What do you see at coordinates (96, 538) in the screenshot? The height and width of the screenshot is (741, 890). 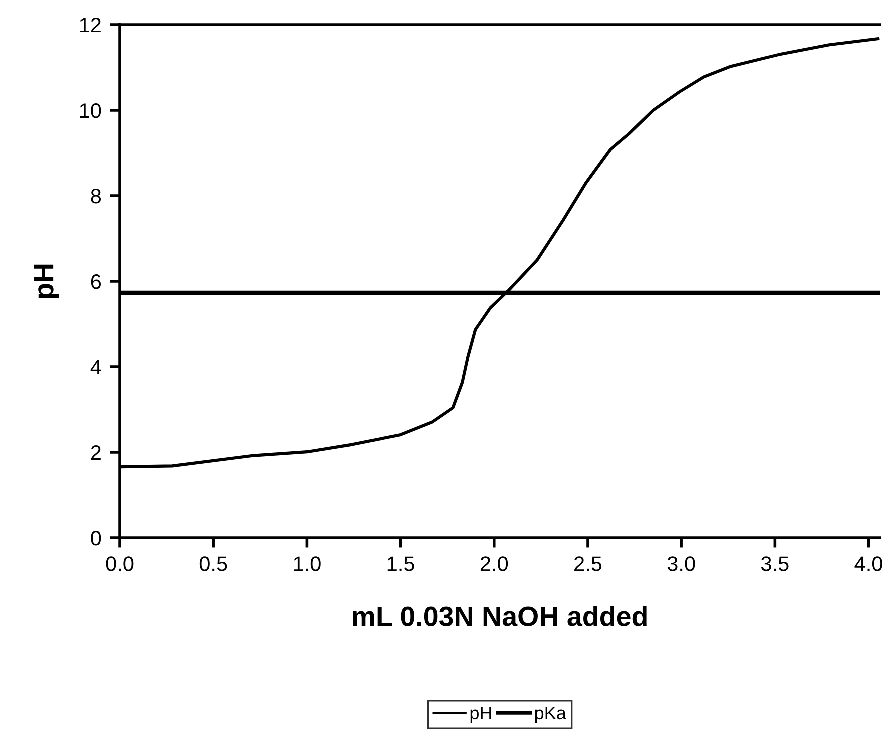 I see `y-tick-label: 0` at bounding box center [96, 538].